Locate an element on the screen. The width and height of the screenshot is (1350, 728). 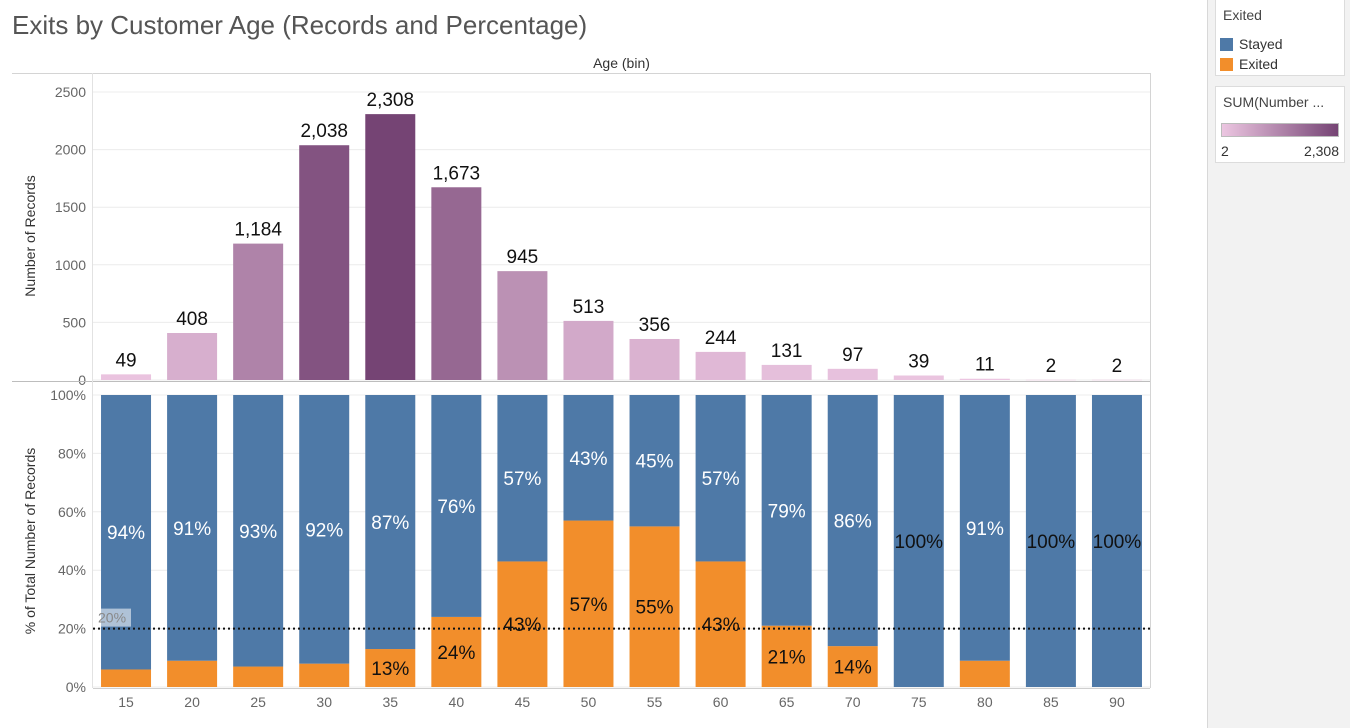
records-value-label: 244 is located at coordinates (721, 338).